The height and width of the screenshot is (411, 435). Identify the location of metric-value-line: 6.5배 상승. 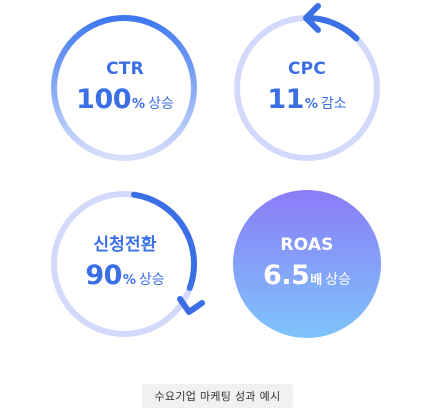
(307, 278).